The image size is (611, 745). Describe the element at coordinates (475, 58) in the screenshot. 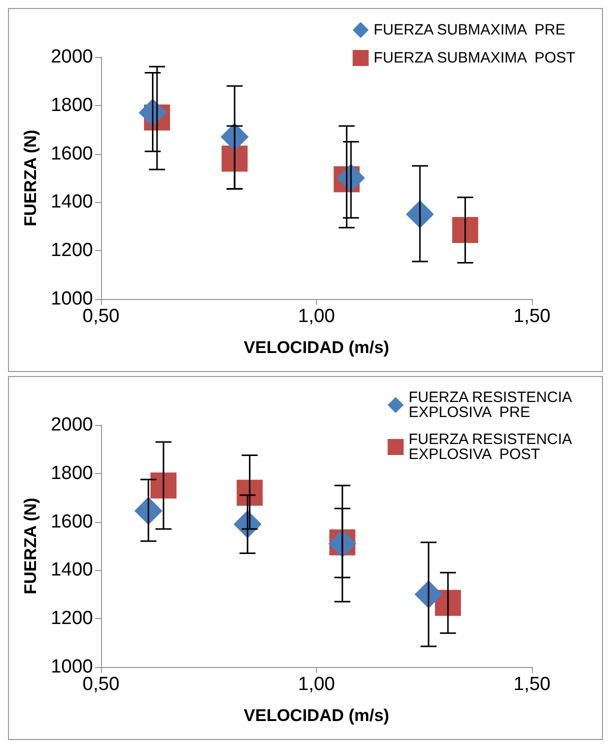

I see `legend-label: FUERZA SUBMAXIMA POST` at that location.